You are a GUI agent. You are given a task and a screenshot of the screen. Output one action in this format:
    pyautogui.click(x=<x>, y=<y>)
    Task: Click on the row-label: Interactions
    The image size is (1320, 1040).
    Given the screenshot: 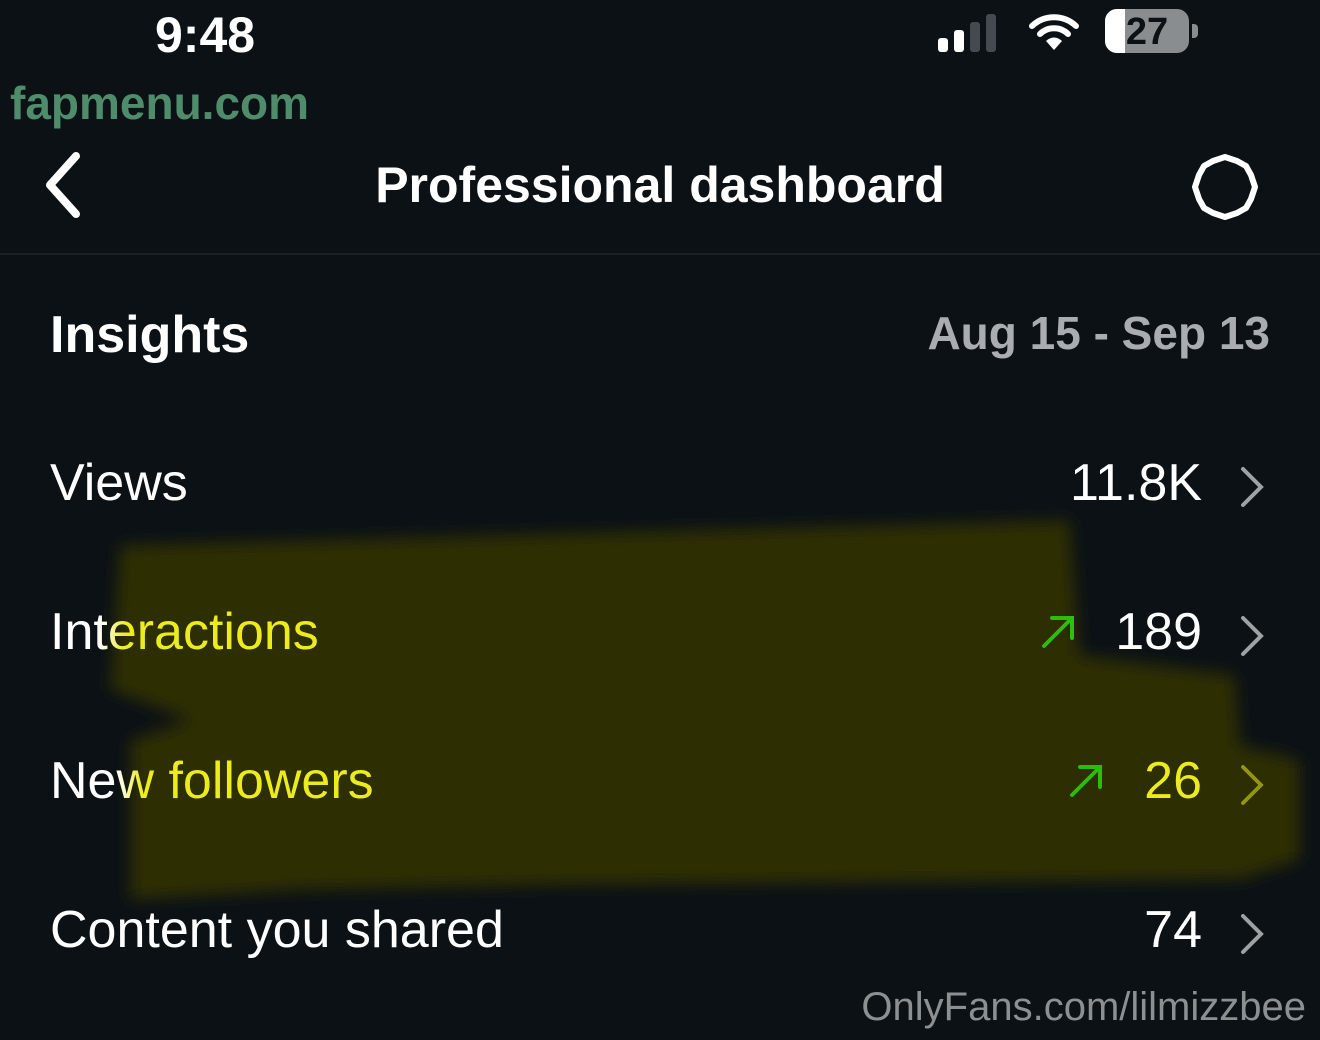 What is the action you would take?
    pyautogui.click(x=184, y=632)
    